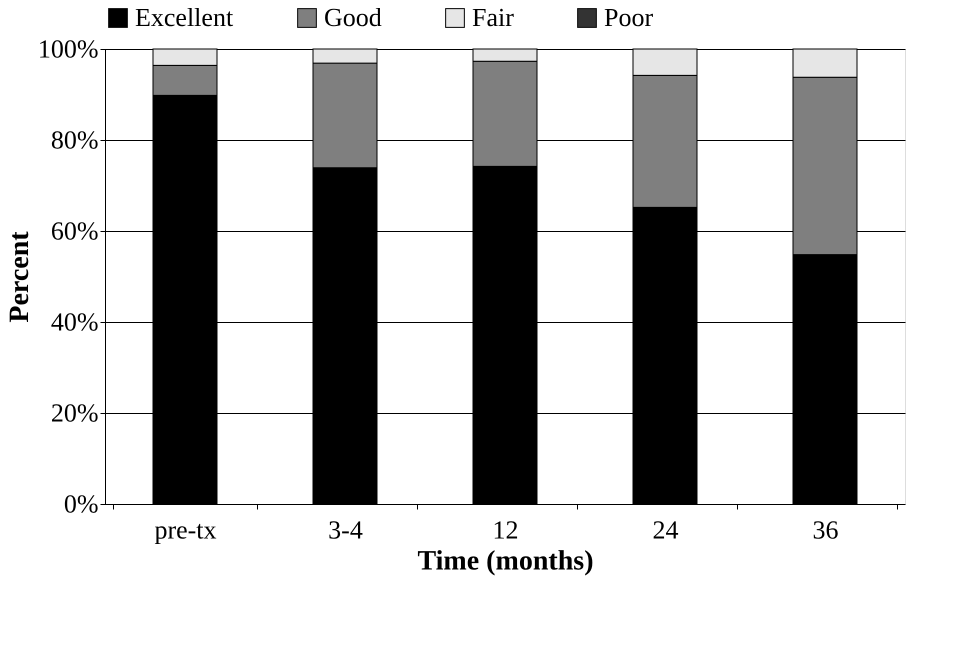  What do you see at coordinates (81, 504) in the screenshot?
I see `y-tick-label: 0%` at bounding box center [81, 504].